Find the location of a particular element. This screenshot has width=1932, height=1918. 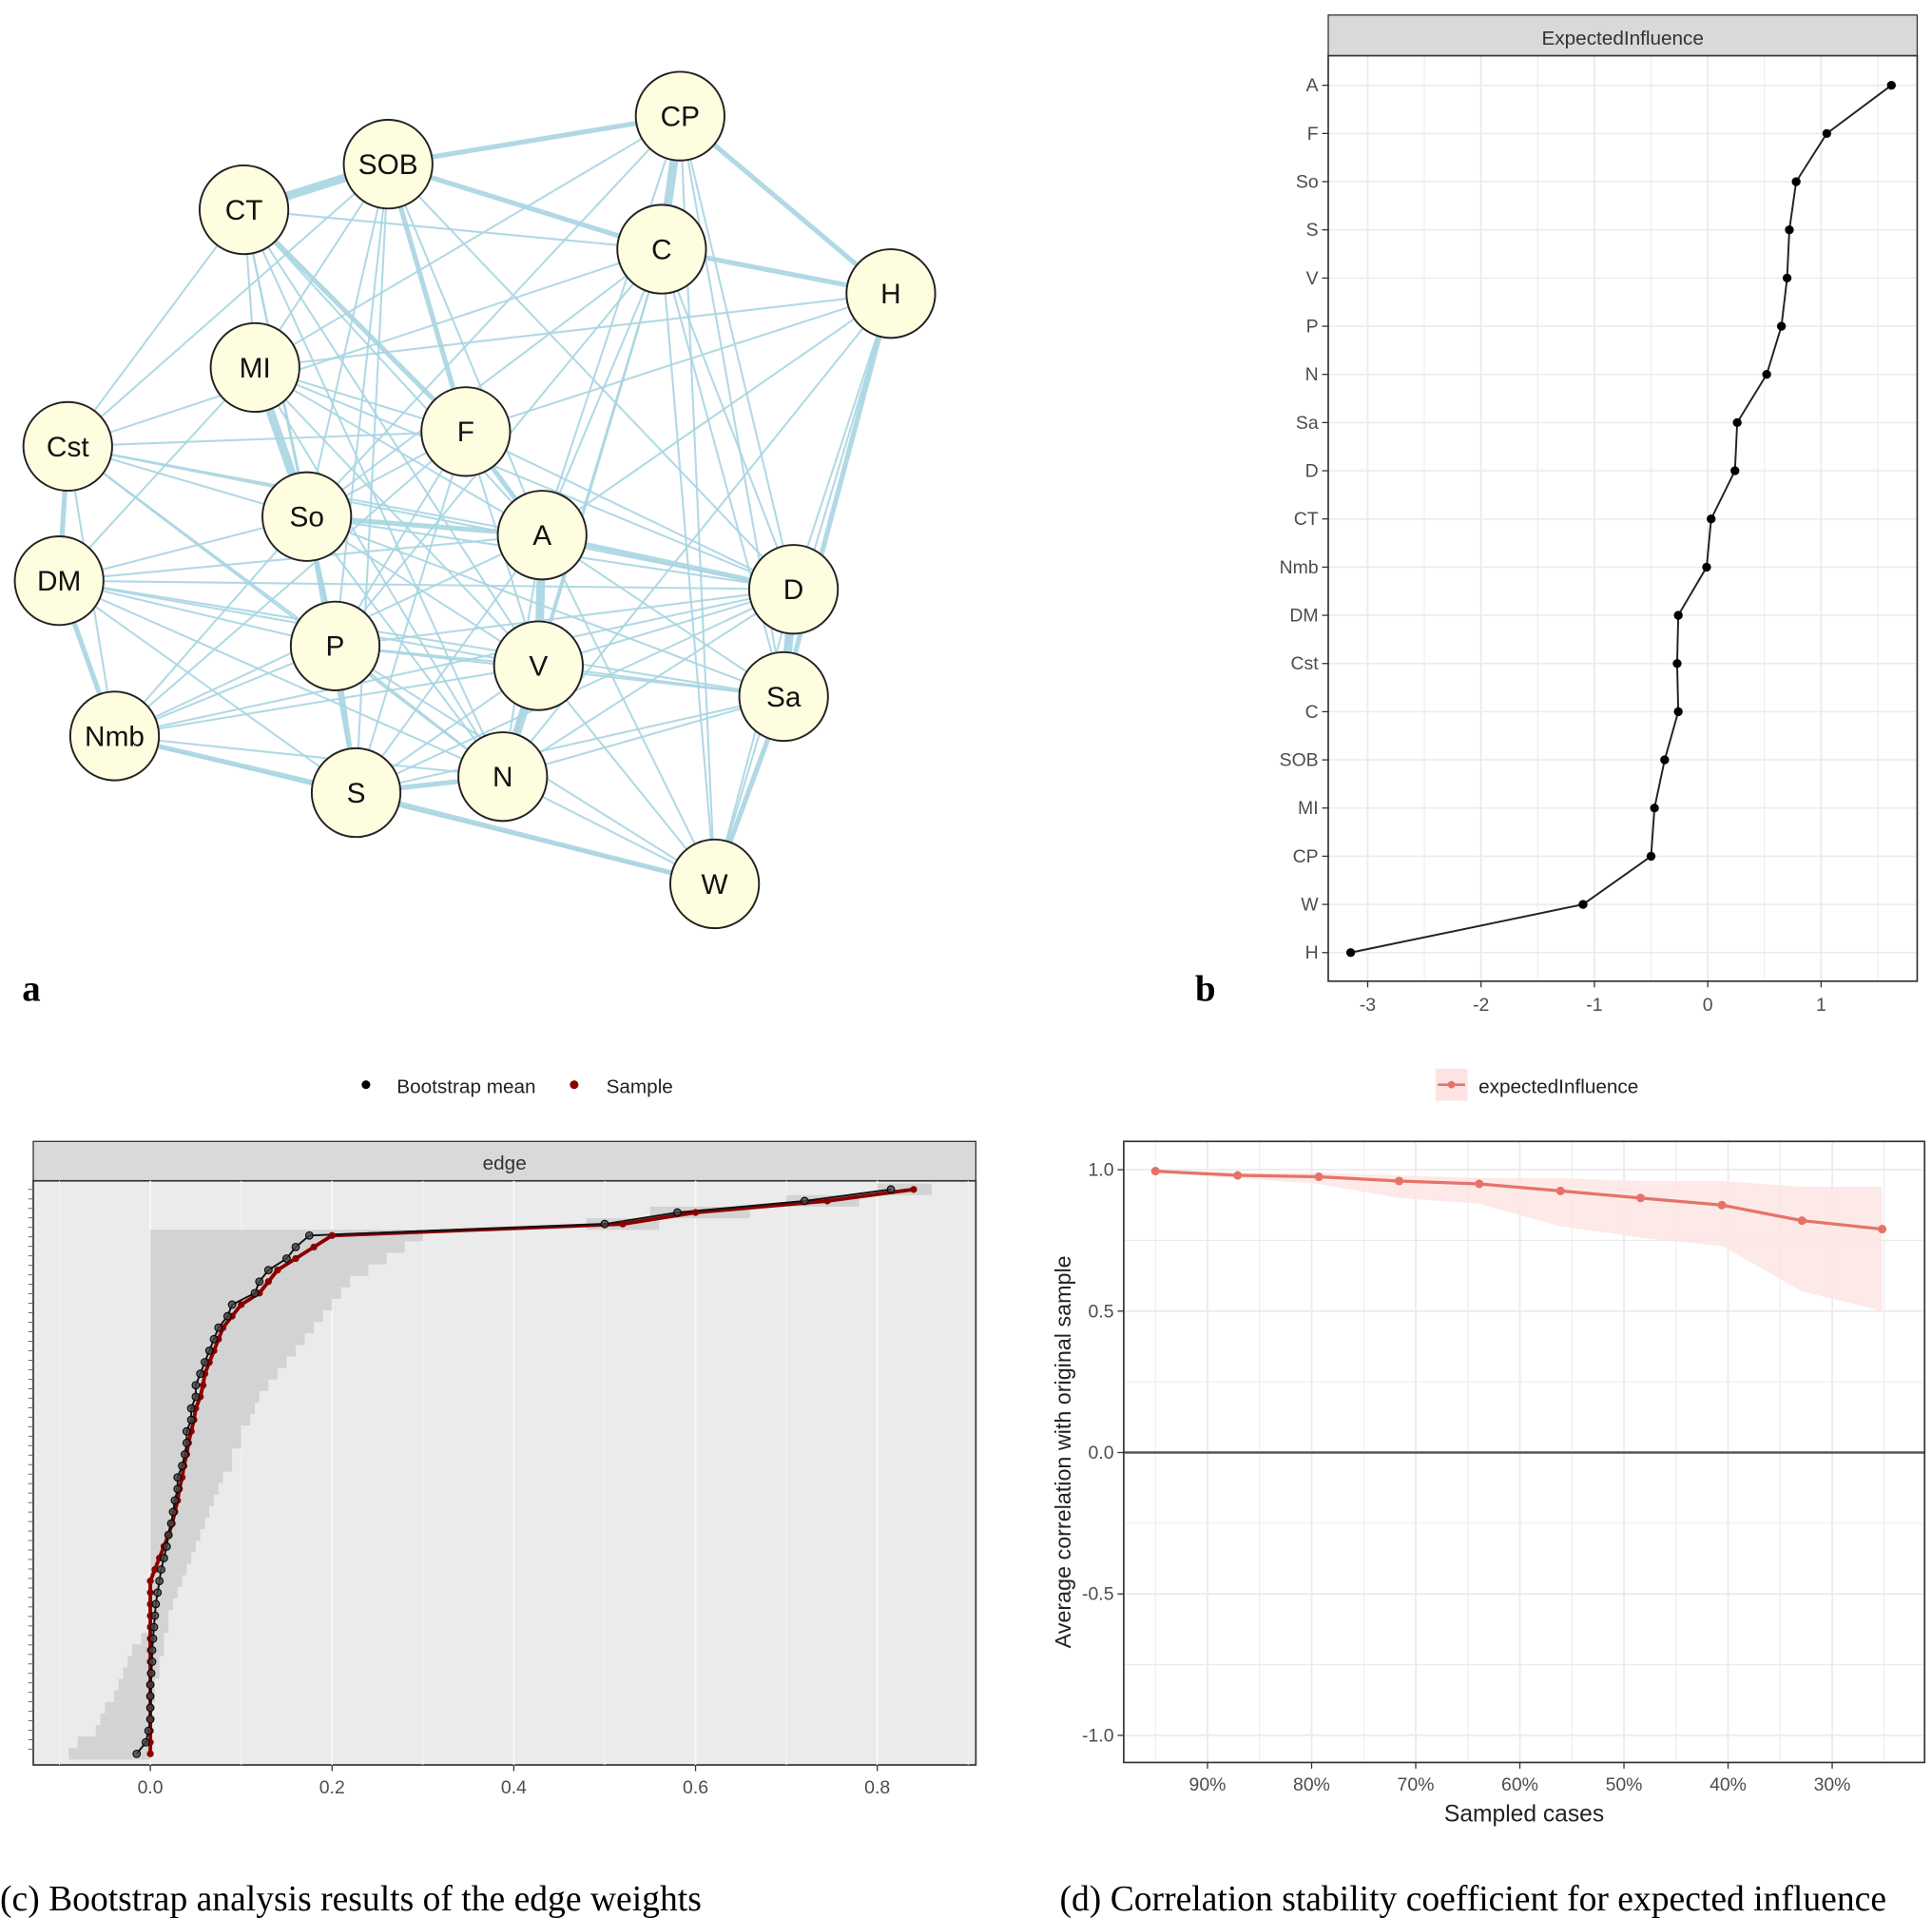

y-tick-label: -1.0 is located at coordinates (1098, 1736).